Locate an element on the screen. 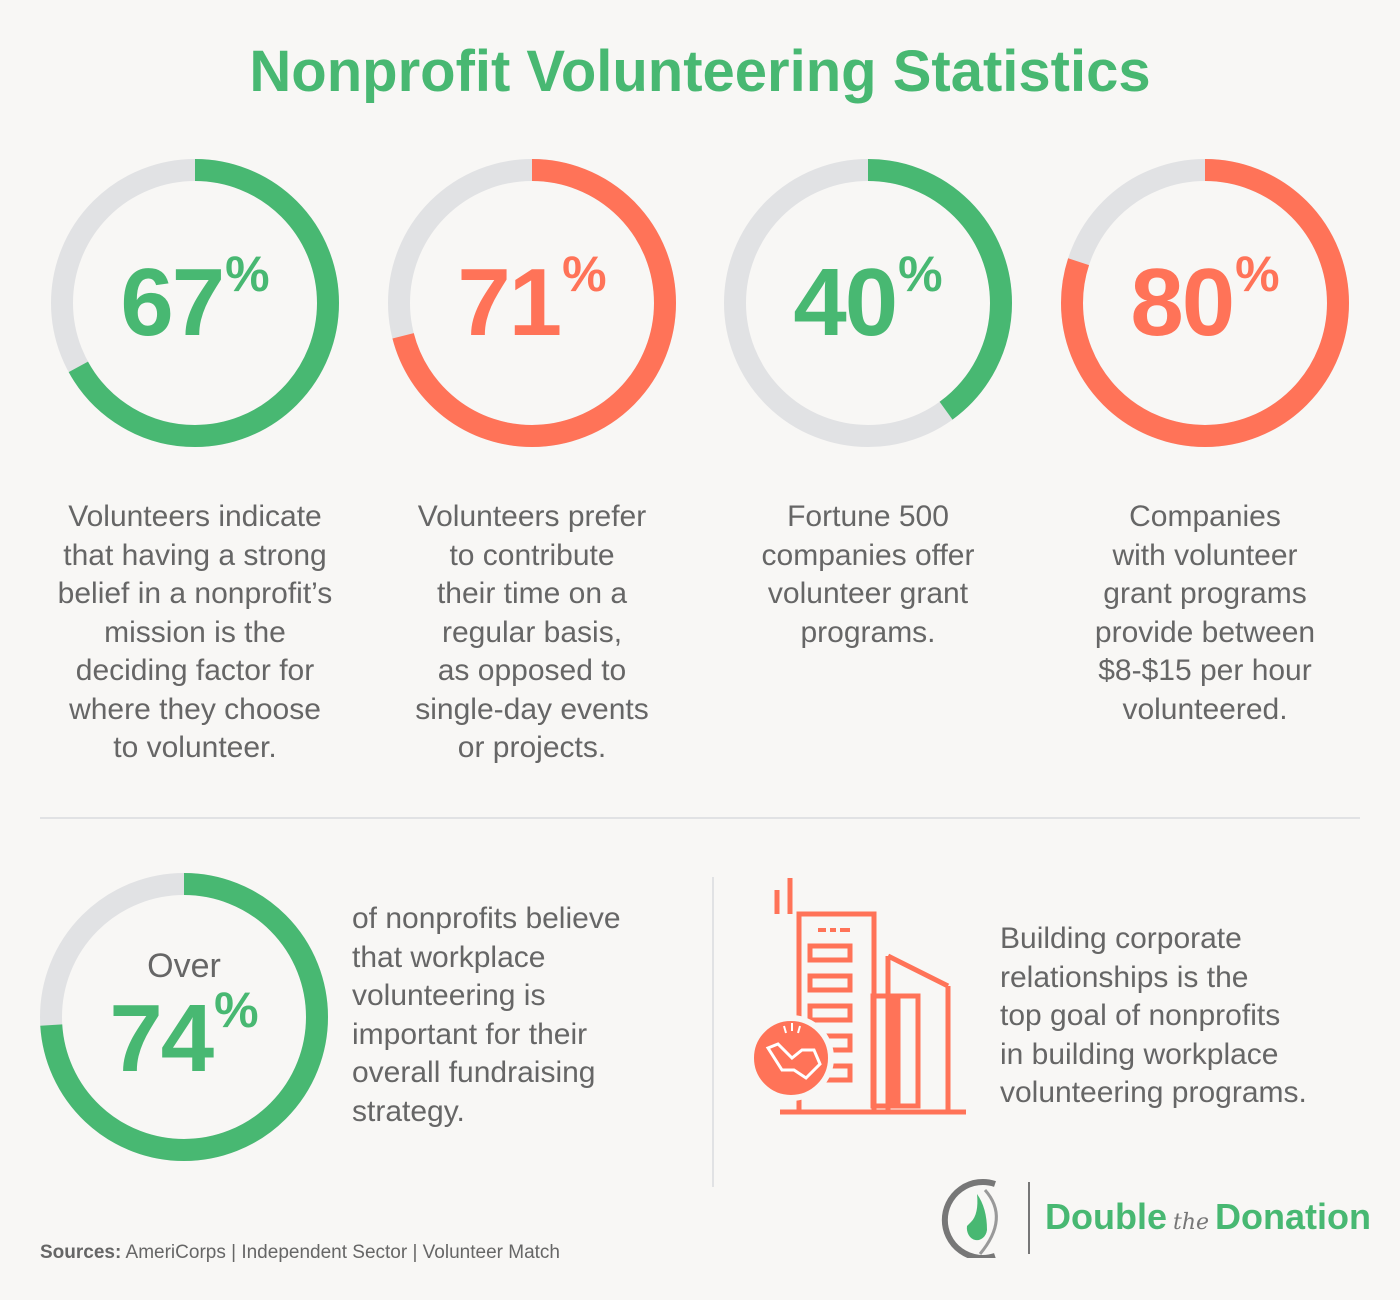  description-line: important for their is located at coordinates (470, 1034).